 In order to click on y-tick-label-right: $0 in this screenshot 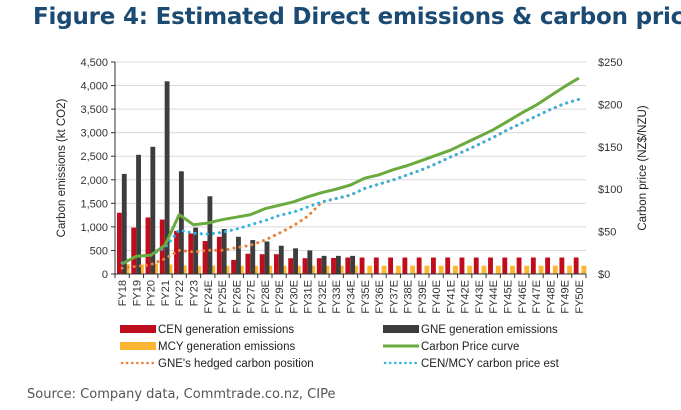, I will do `click(604, 275)`.